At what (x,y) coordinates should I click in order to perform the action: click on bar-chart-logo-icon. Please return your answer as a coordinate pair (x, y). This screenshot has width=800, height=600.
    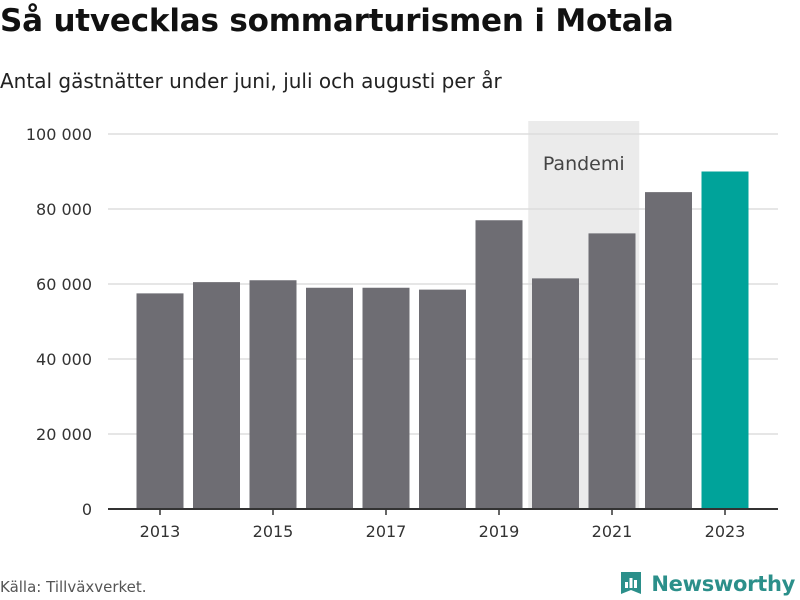
    Looking at the image, I should click on (631, 584).